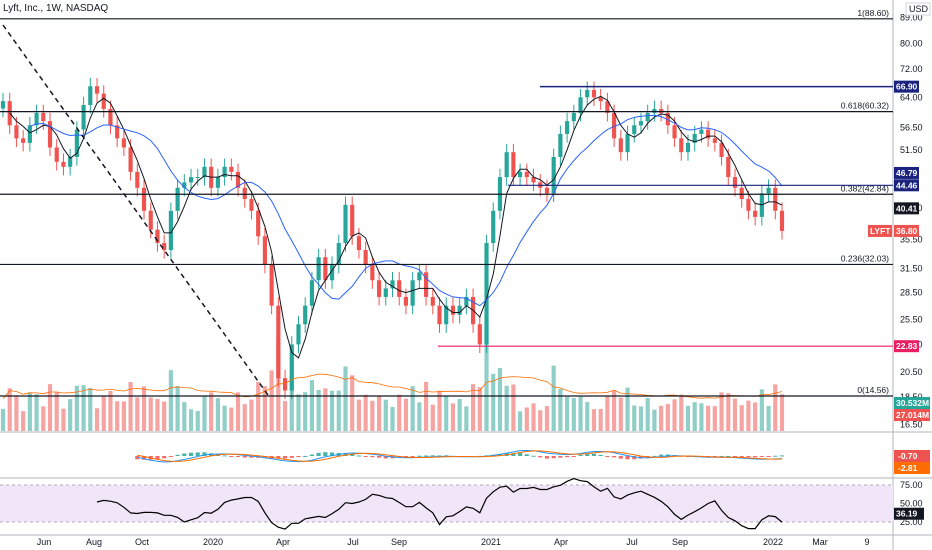 This screenshot has width=932, height=550. What do you see at coordinates (907, 231) in the screenshot?
I see `price-tag-label: 36.80` at bounding box center [907, 231].